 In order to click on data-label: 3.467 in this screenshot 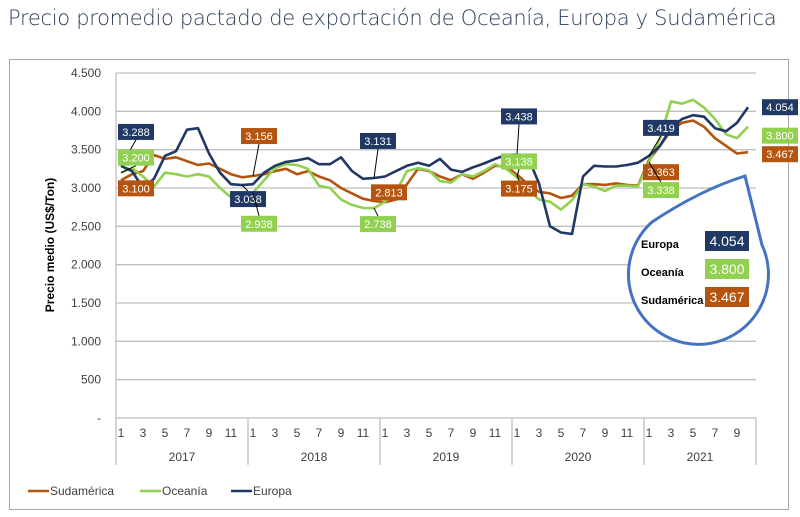, I will do `click(780, 154)`.